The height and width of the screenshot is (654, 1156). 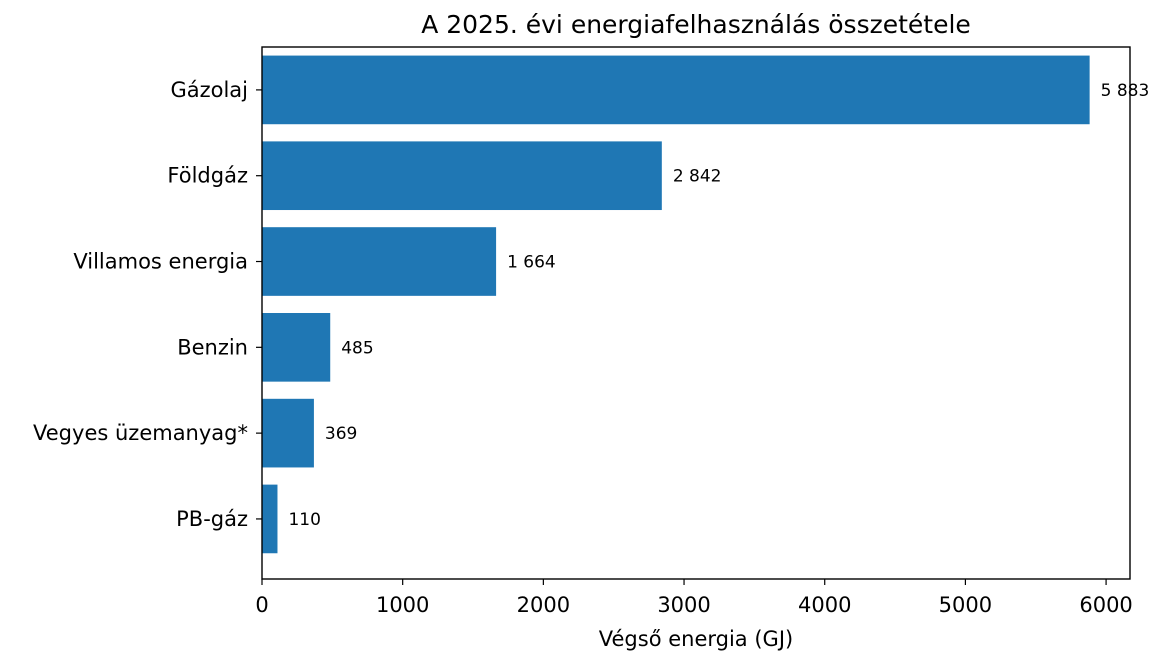 What do you see at coordinates (341, 434) in the screenshot?
I see `bar-value-label: 369` at bounding box center [341, 434].